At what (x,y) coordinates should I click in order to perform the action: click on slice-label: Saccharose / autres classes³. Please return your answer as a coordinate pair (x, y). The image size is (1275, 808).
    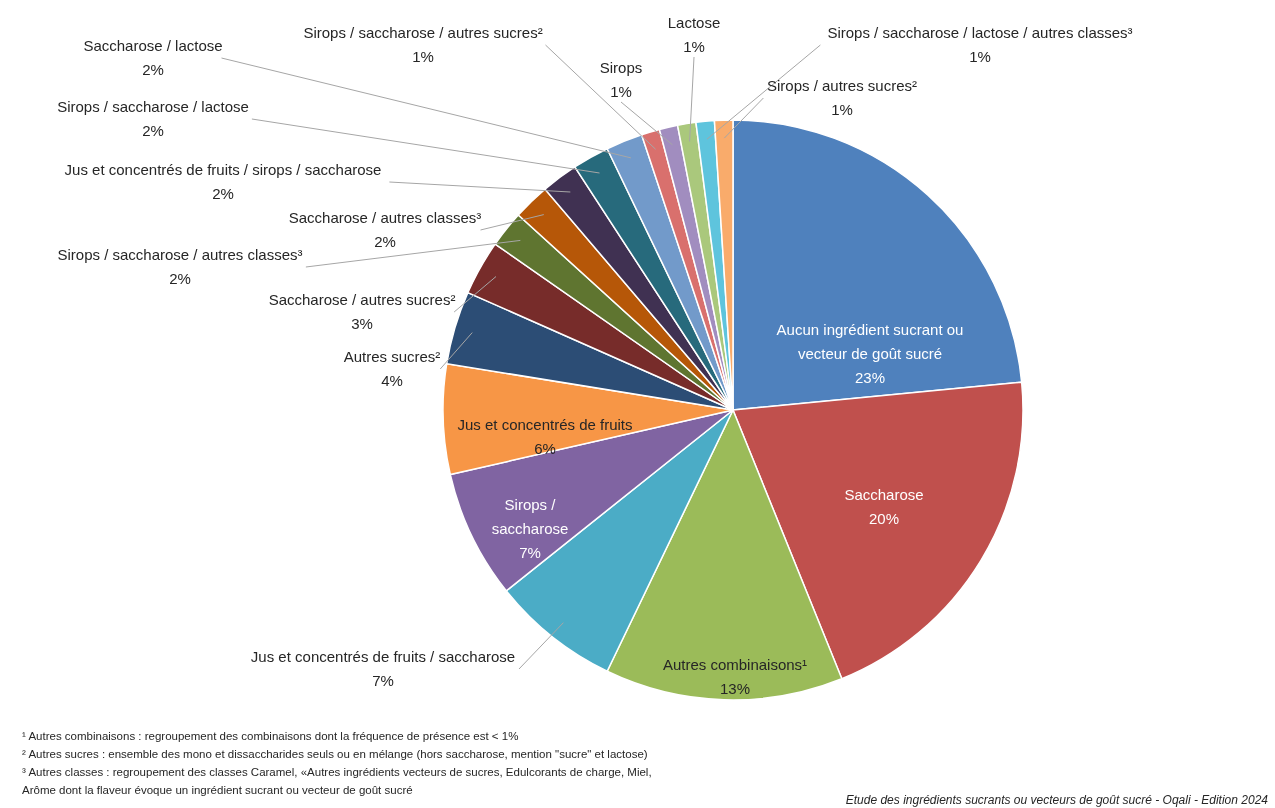
    Looking at the image, I should click on (385, 217).